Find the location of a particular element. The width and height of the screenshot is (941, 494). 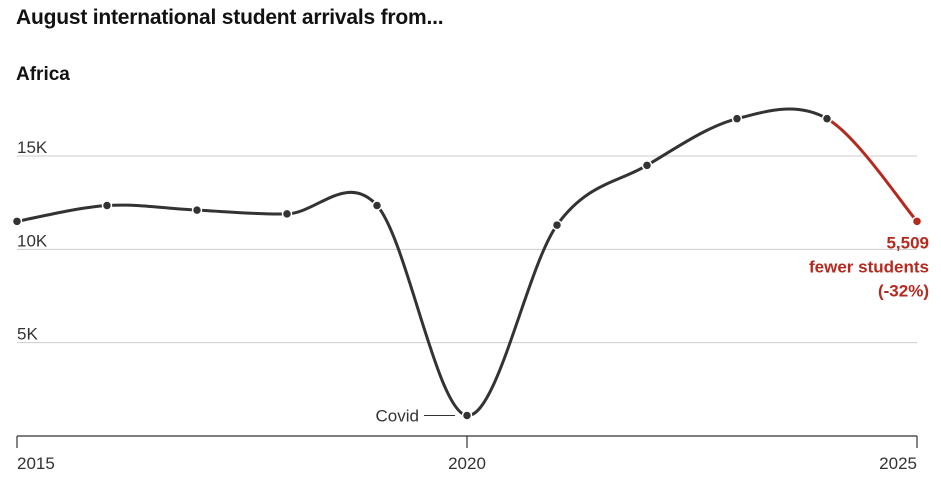

series-line-latest-segment is located at coordinates (872, 170).